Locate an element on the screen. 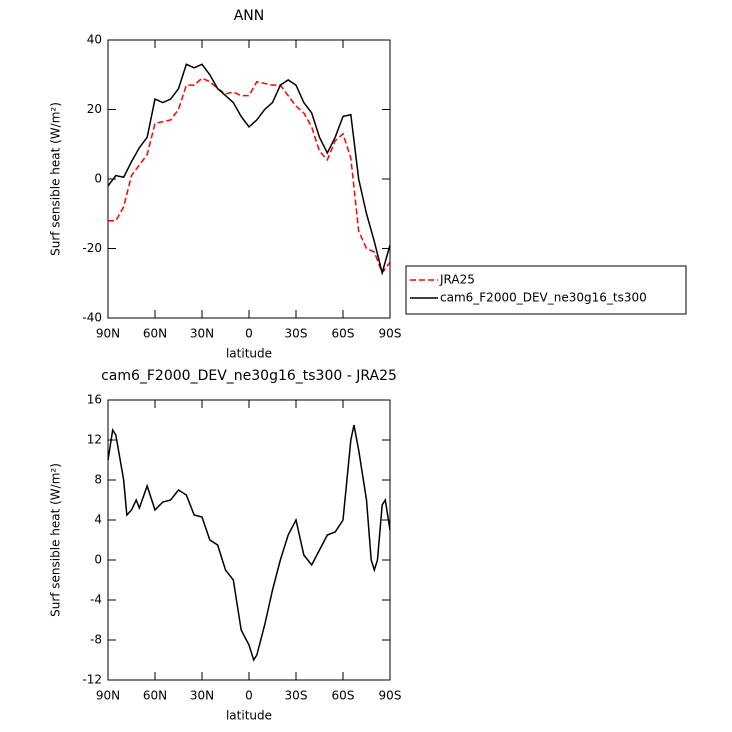 Image resolution: width=732 pixels, height=732 pixels. y-tick-label: -4 is located at coordinates (96, 600).